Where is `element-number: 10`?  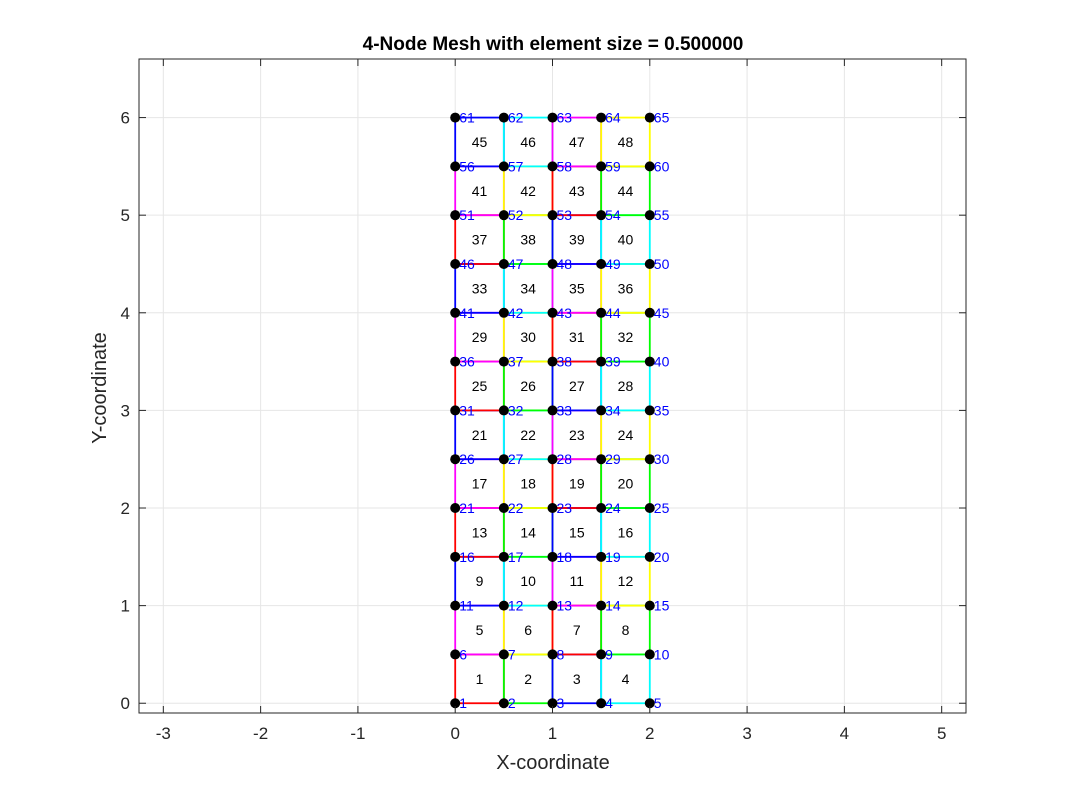
element-number: 10 is located at coordinates (528, 581).